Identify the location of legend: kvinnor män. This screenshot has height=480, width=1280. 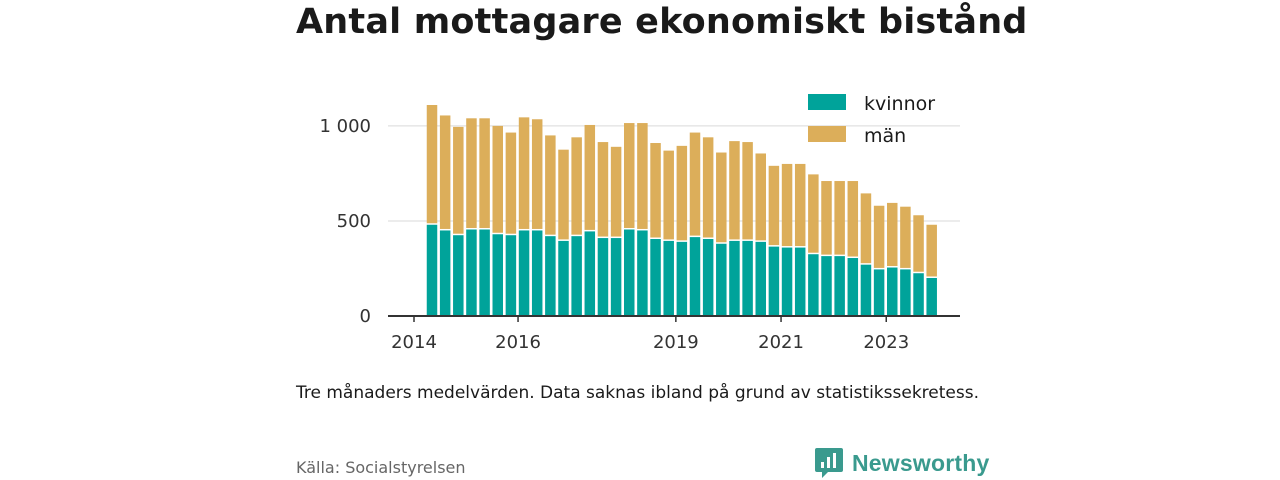
(871, 120).